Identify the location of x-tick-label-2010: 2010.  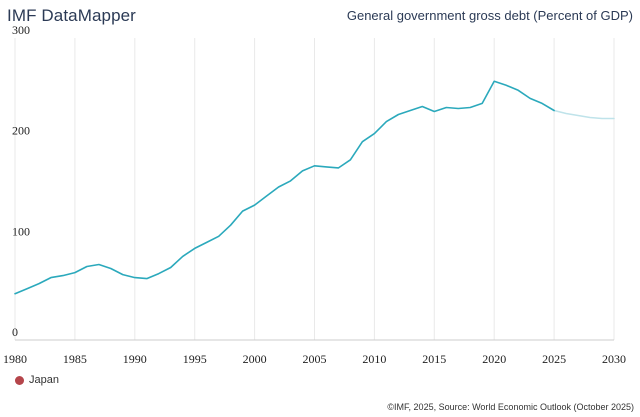
(374, 359).